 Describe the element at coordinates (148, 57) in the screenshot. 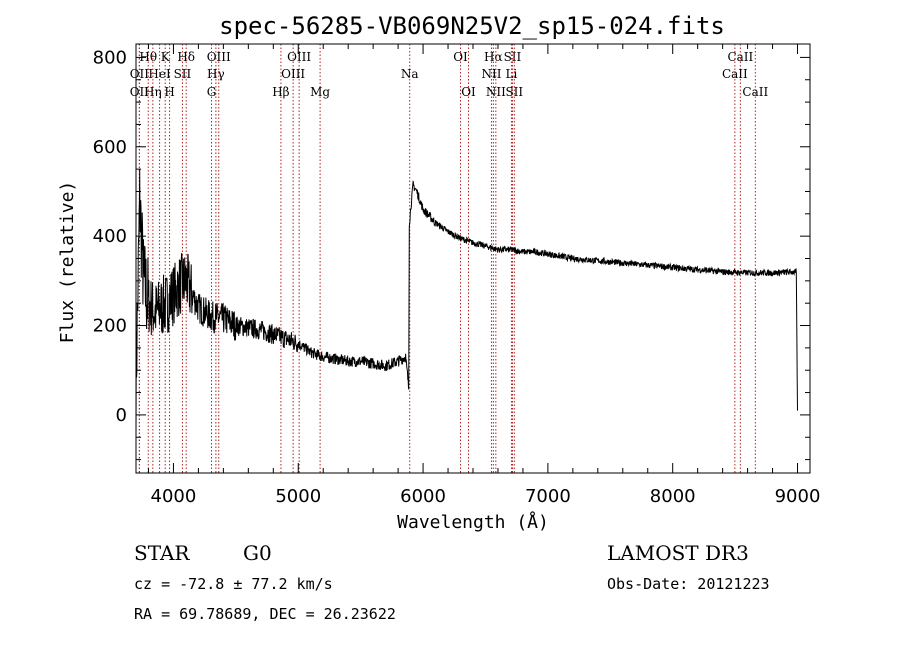

I see `line-marker-label: Hθ` at that location.